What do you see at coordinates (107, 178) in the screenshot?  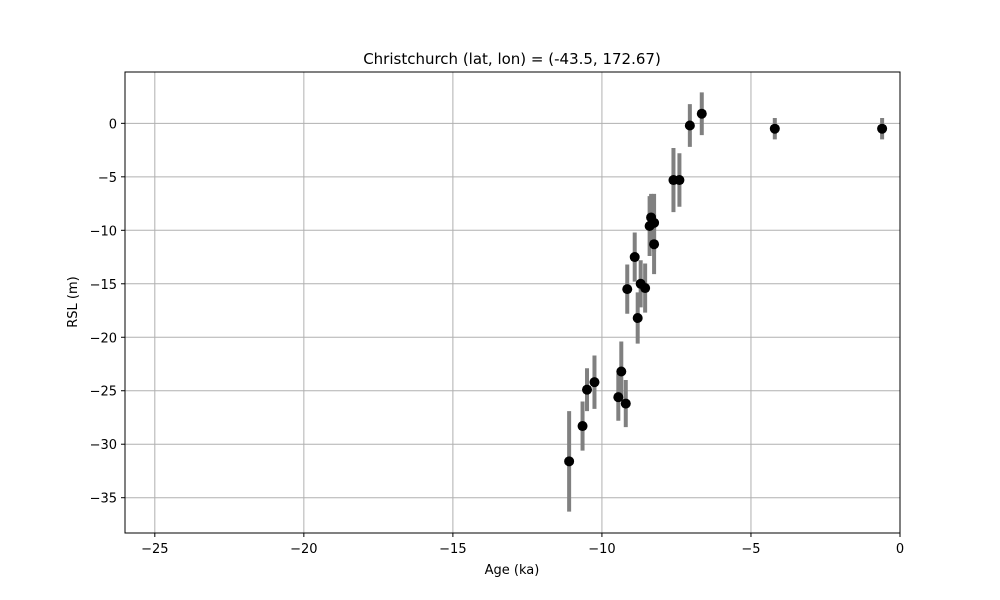 I see `y-tick-label: −5` at bounding box center [107, 178].